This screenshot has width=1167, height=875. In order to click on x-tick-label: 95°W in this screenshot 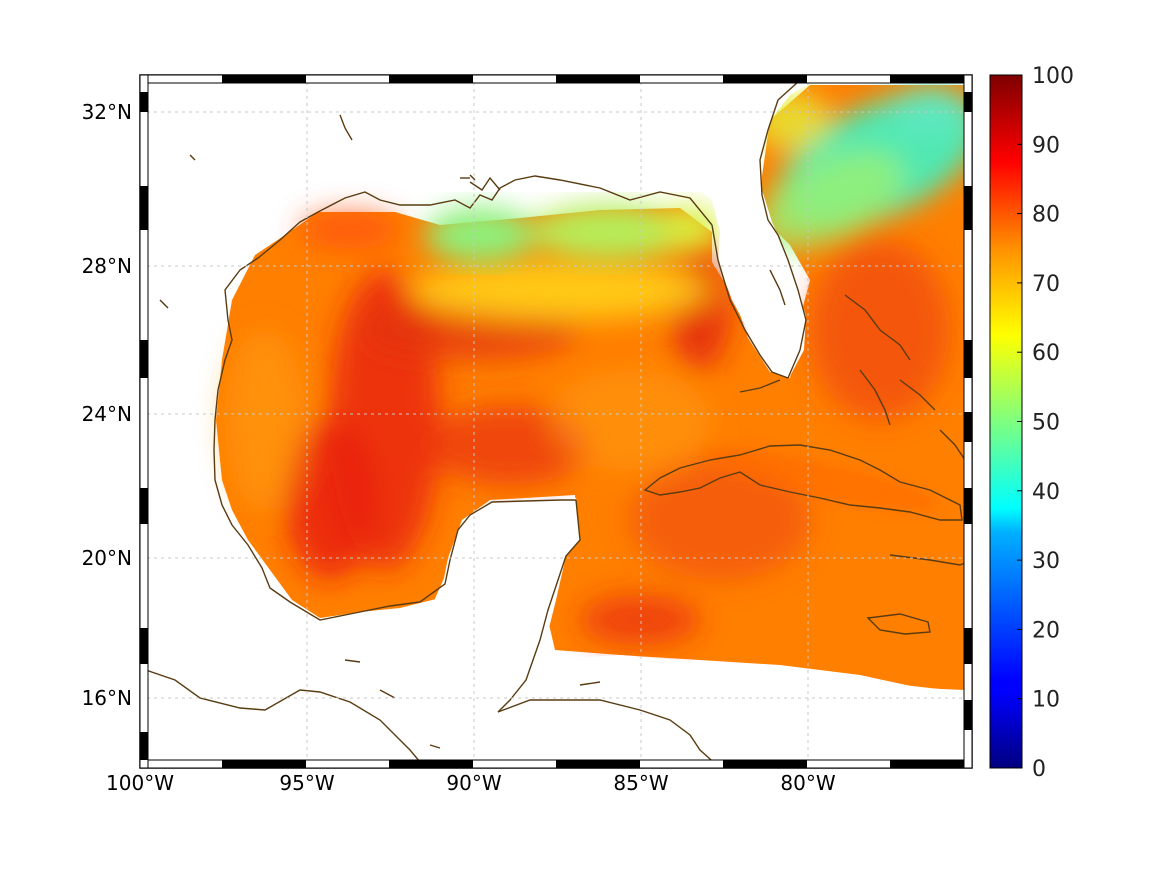, I will do `click(306, 783)`.